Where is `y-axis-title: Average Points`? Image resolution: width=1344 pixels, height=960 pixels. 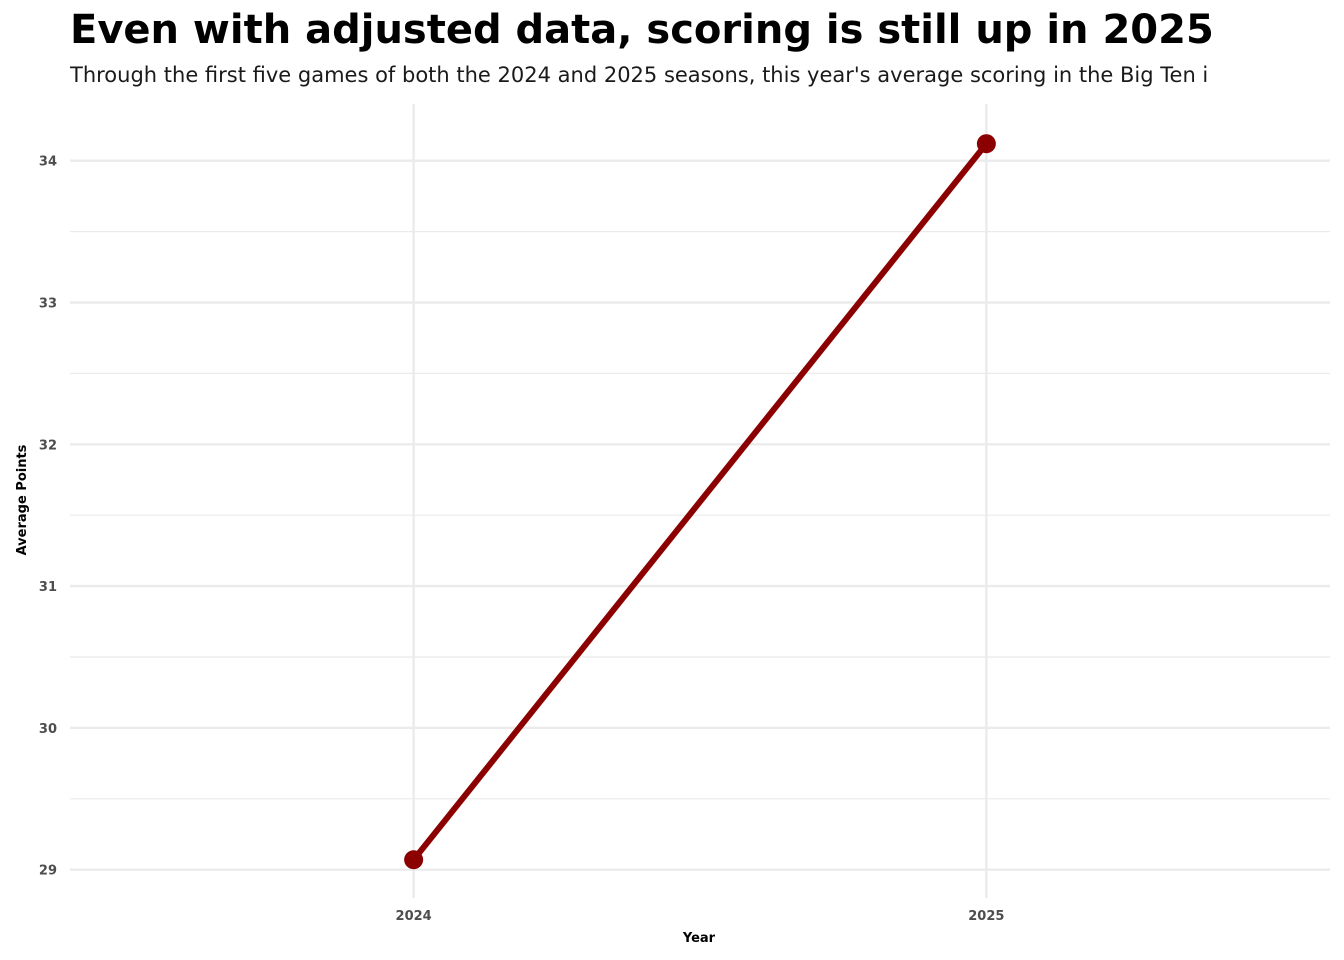
y-axis-title: Average Points is located at coordinates (22, 499).